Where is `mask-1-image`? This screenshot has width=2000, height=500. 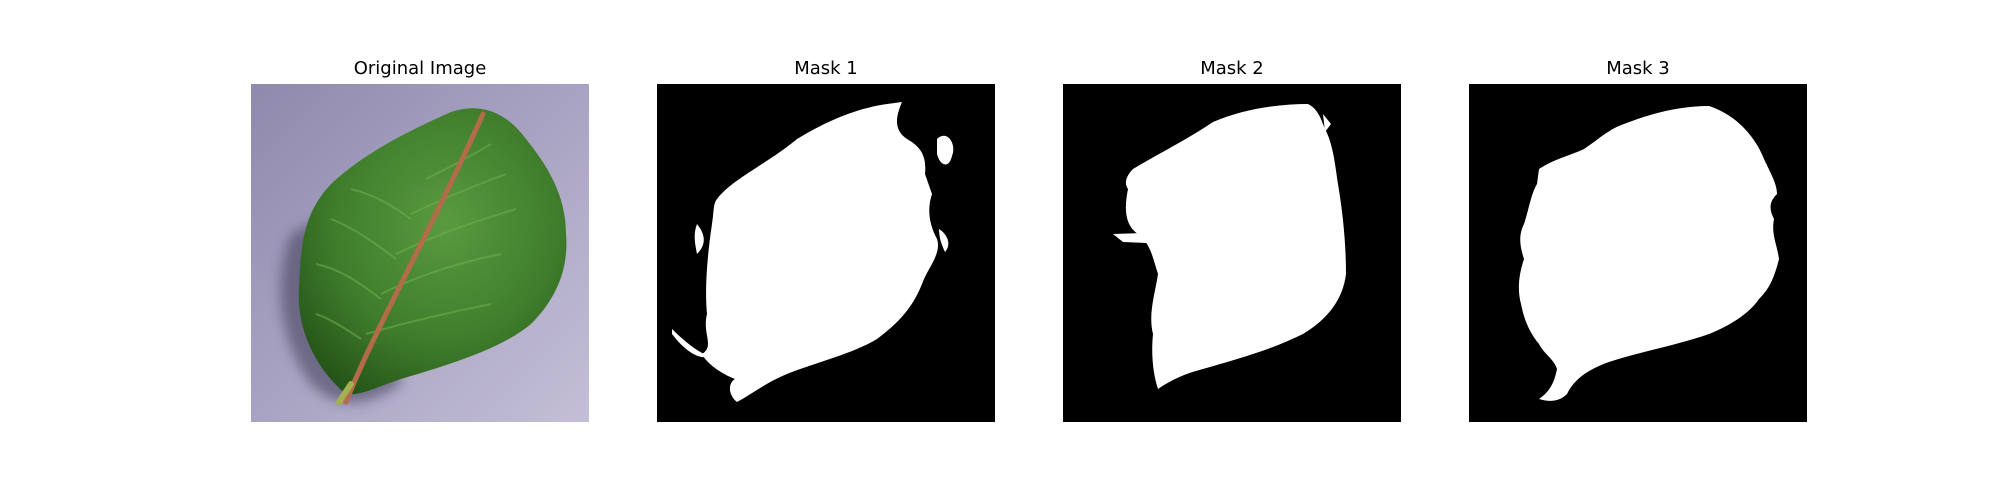 mask-1-image is located at coordinates (826, 253).